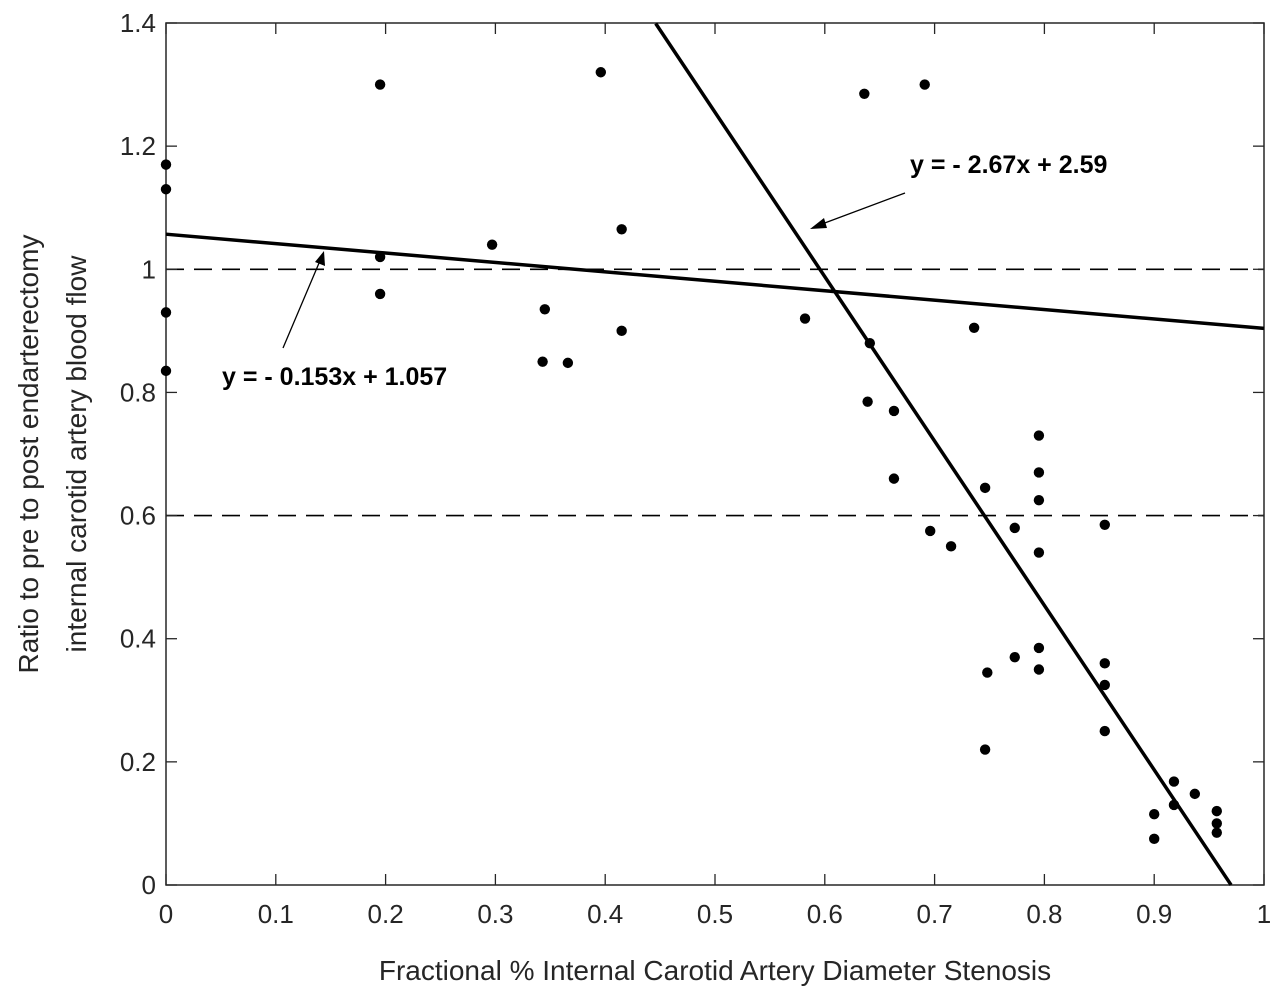  I want to click on x-tick-label: 0.4, so click(605, 914).